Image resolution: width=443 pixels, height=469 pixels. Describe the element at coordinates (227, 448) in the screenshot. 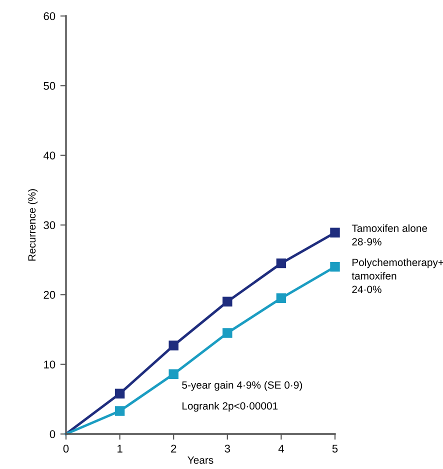

I see `x-tick-label: 3` at that location.